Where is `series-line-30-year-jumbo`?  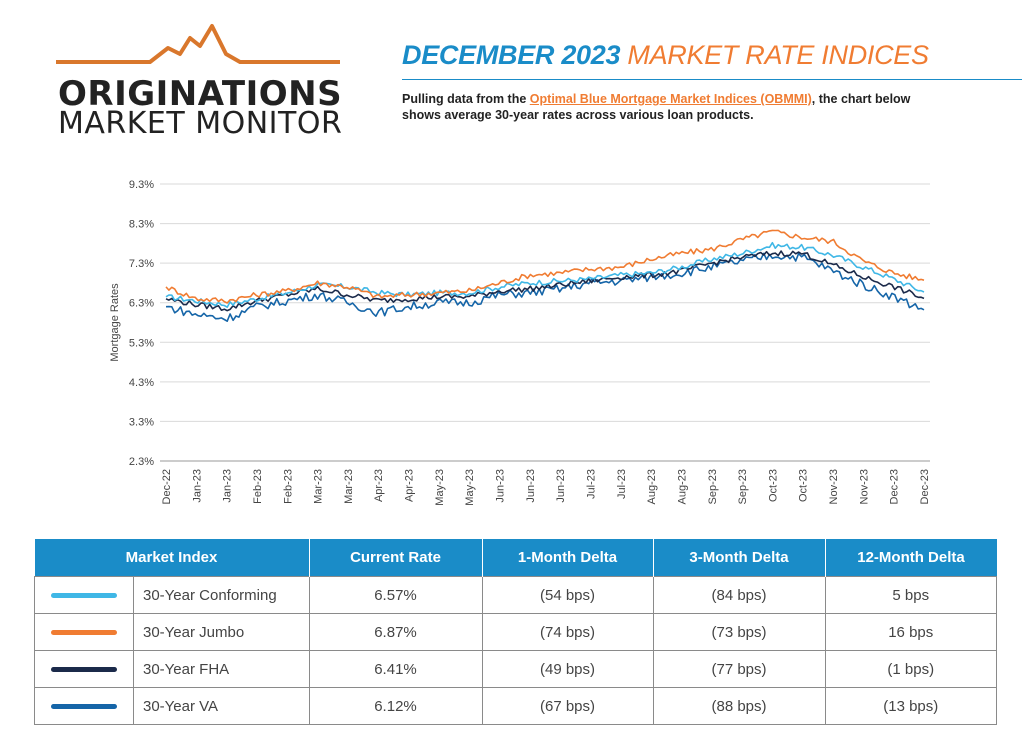 series-line-30-year-jumbo is located at coordinates (545, 266).